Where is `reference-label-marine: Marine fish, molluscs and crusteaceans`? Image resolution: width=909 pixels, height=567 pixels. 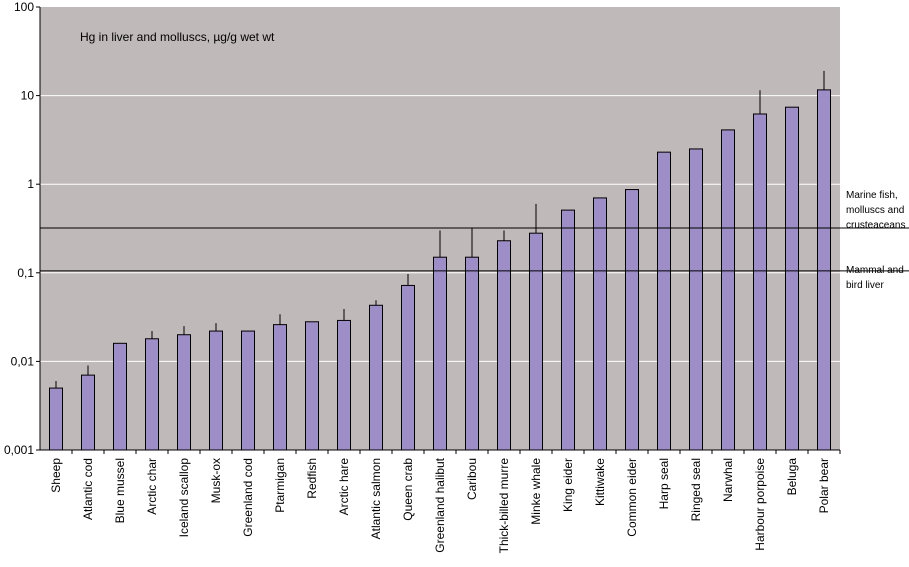 reference-label-marine: Marine fish, molluscs and crusteaceans is located at coordinates (875, 210).